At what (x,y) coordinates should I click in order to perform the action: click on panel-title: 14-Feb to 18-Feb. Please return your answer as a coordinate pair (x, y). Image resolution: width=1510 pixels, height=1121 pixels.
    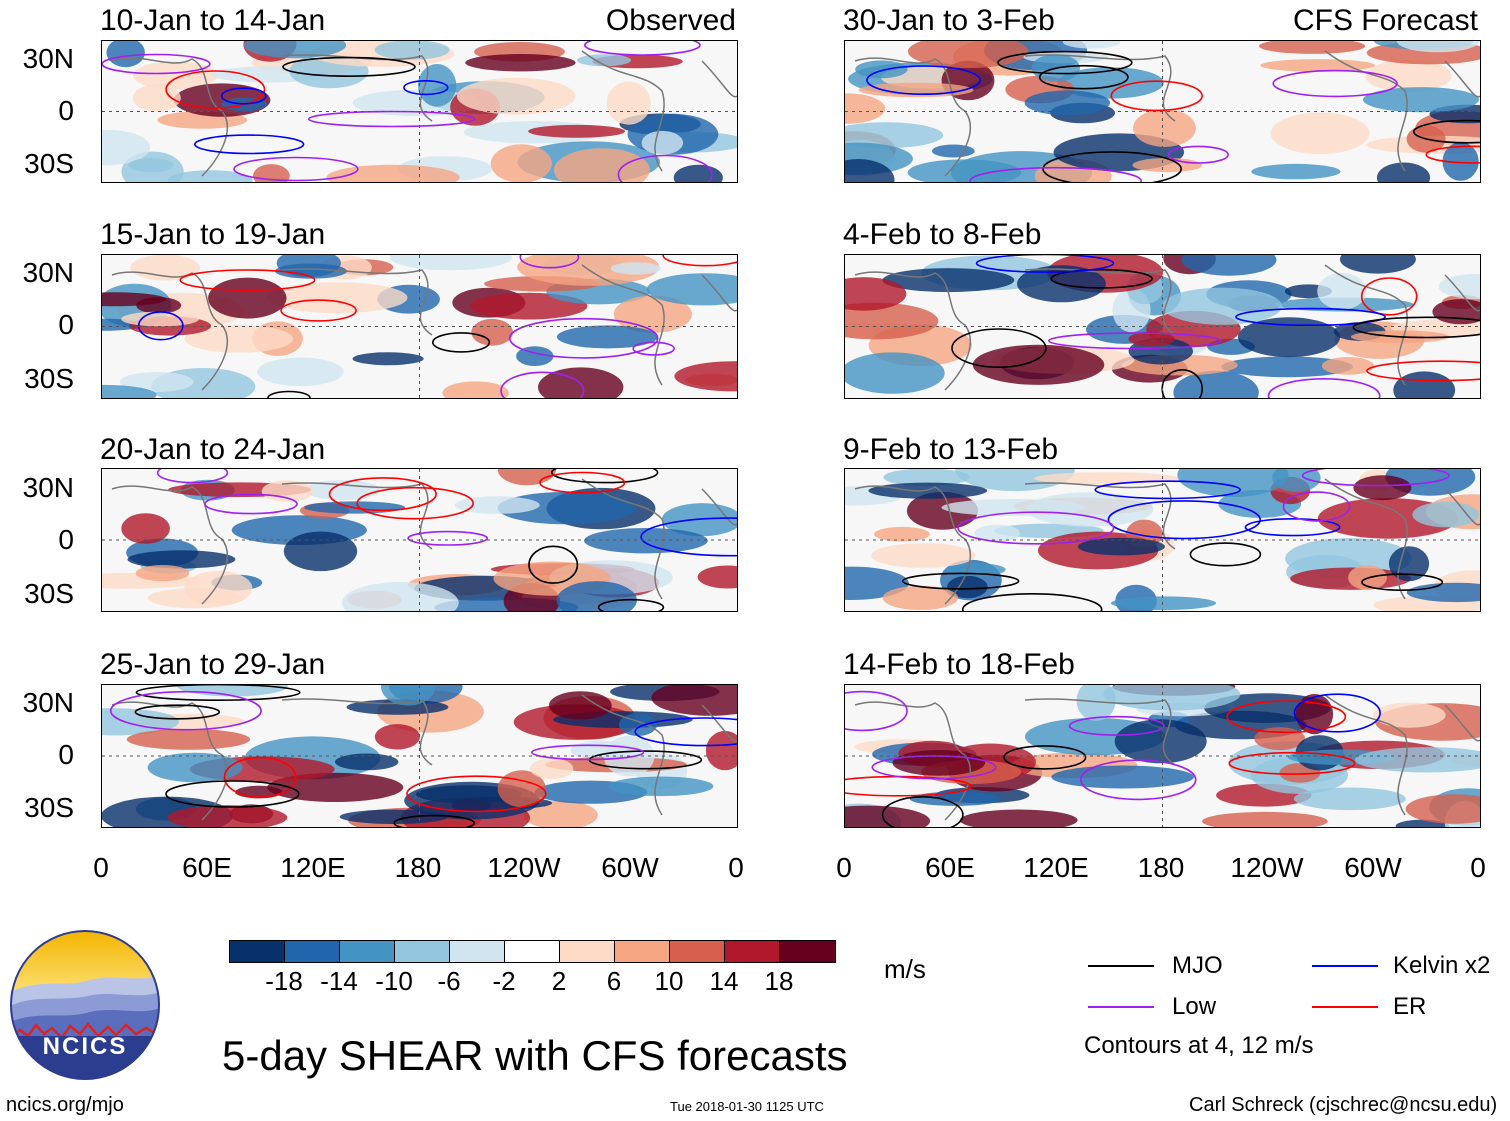
    Looking at the image, I should click on (959, 664).